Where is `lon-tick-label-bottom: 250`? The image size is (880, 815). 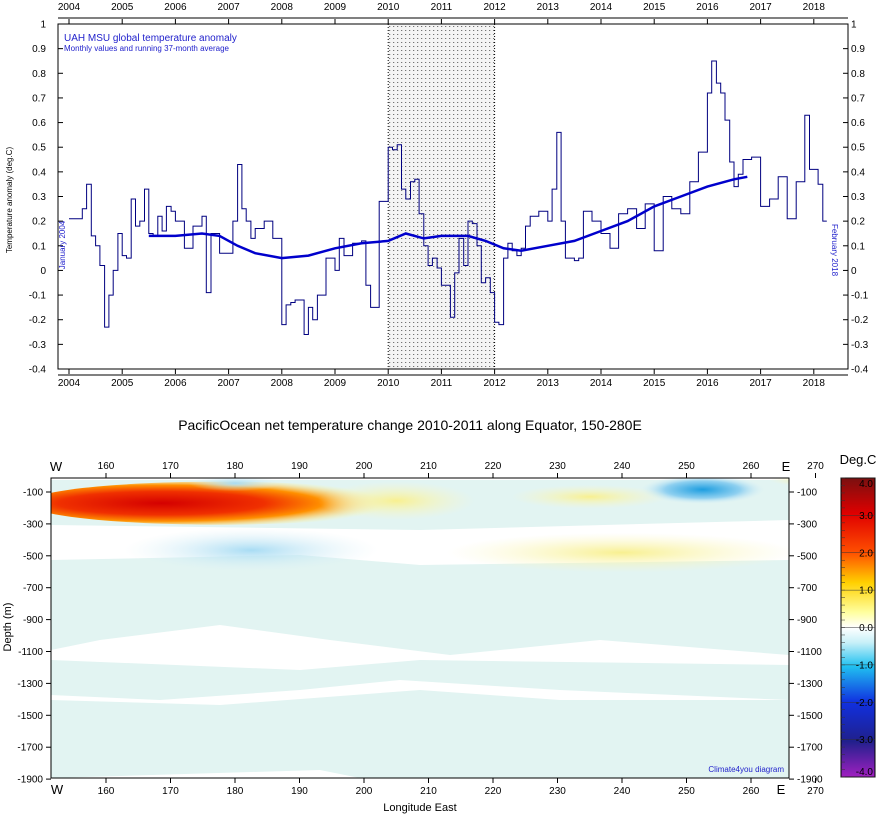
lon-tick-label-bottom: 250 is located at coordinates (686, 791).